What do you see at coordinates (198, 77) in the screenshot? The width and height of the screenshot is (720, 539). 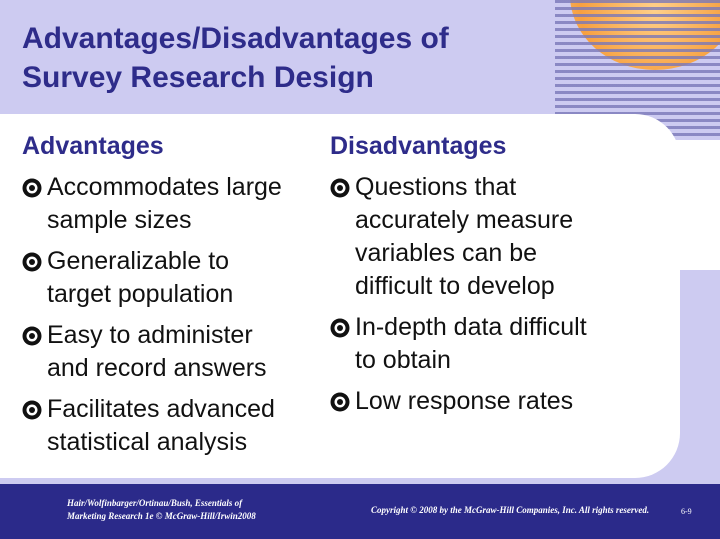 I see `title: Survey Research Design` at bounding box center [198, 77].